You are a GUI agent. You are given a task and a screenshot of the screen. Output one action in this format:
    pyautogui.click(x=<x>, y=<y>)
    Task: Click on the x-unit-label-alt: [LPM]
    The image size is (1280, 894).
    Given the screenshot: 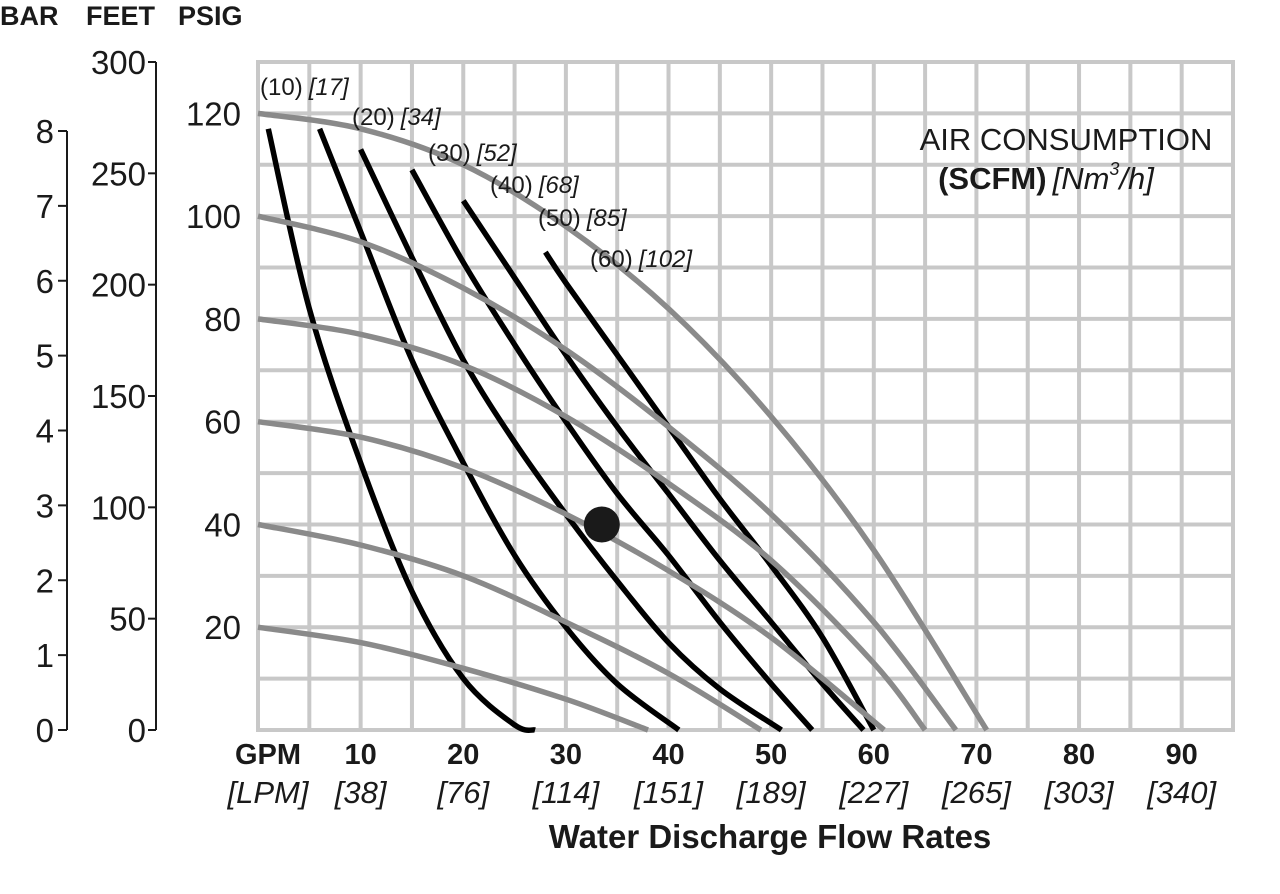 What is the action you would take?
    pyautogui.click(x=268, y=792)
    